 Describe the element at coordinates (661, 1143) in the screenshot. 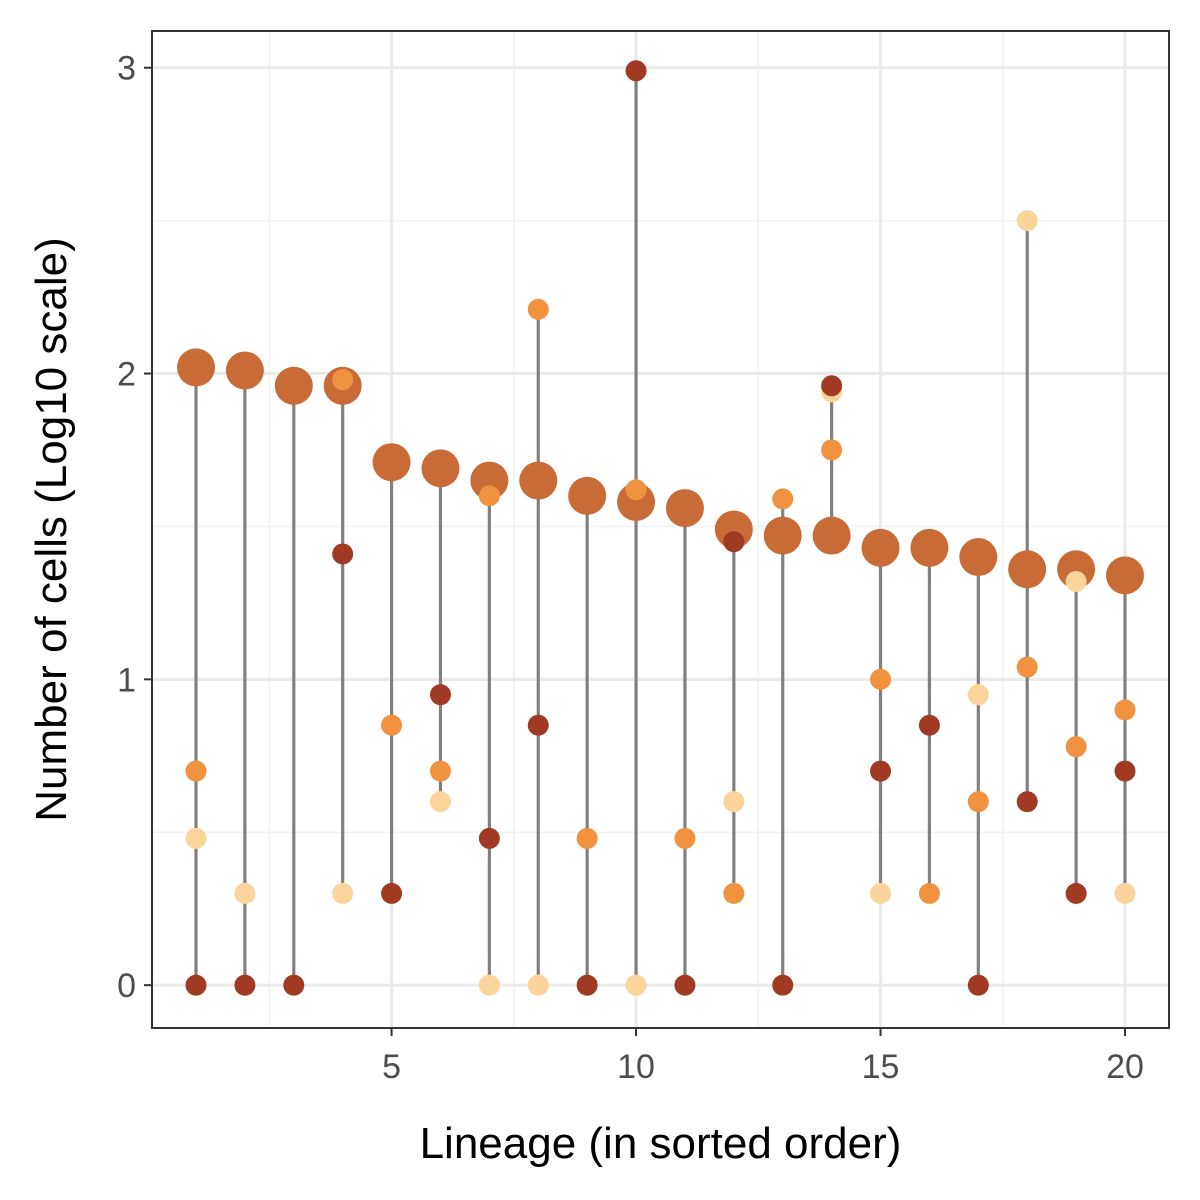

I see `x-axis-title: Lineage (in sorted order)` at that location.